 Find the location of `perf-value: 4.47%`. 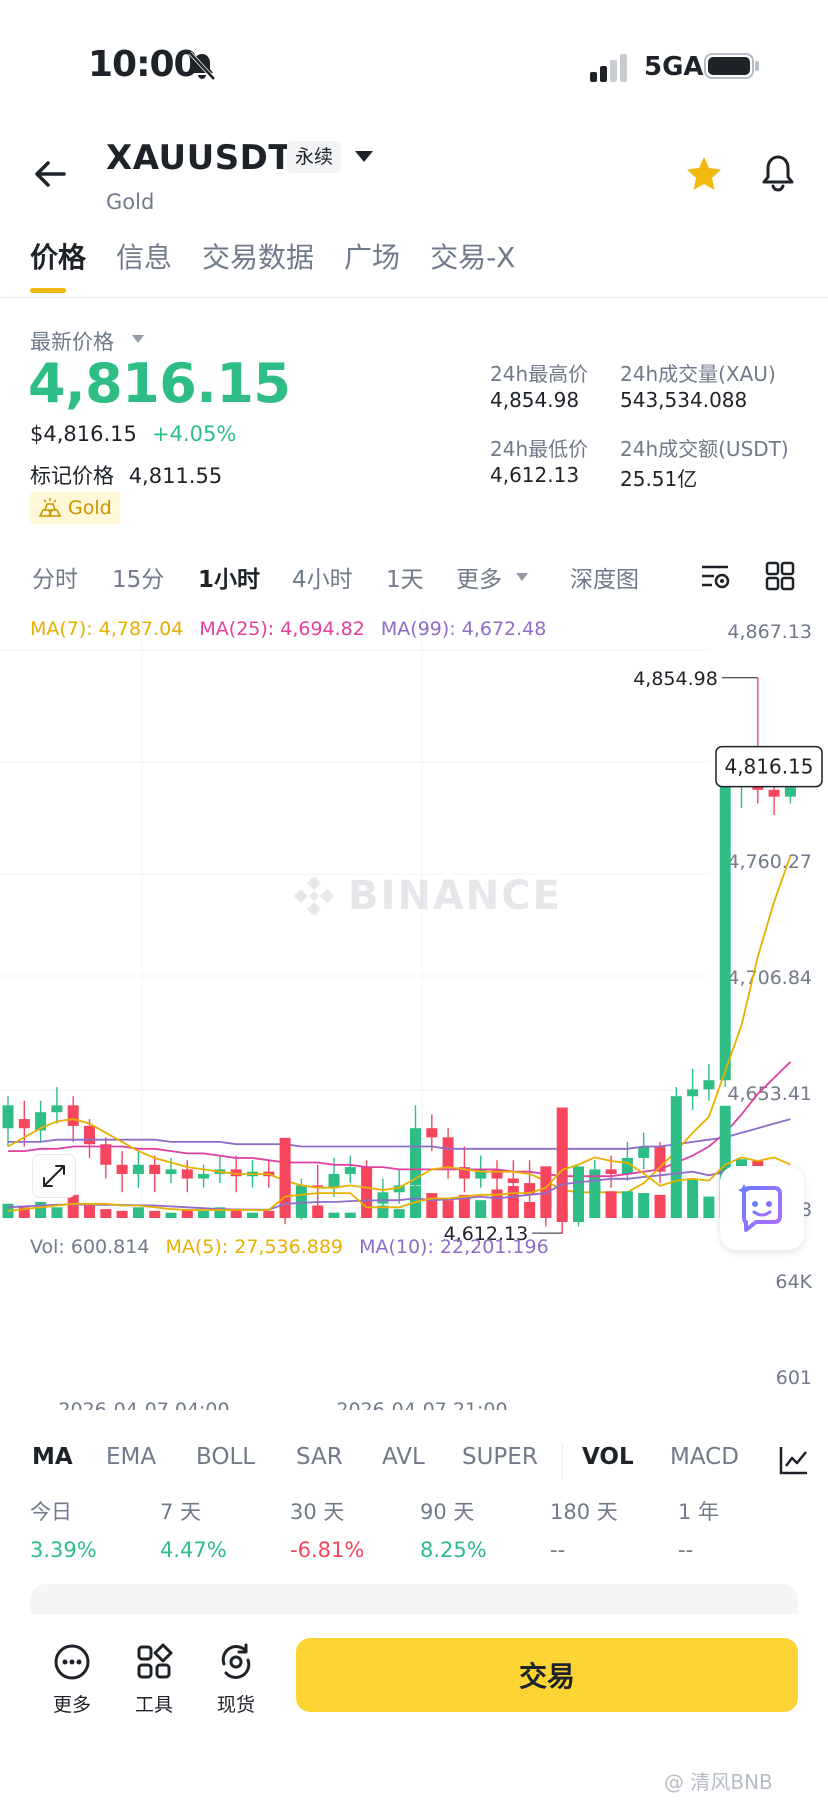

perf-value: 4.47% is located at coordinates (193, 1550).